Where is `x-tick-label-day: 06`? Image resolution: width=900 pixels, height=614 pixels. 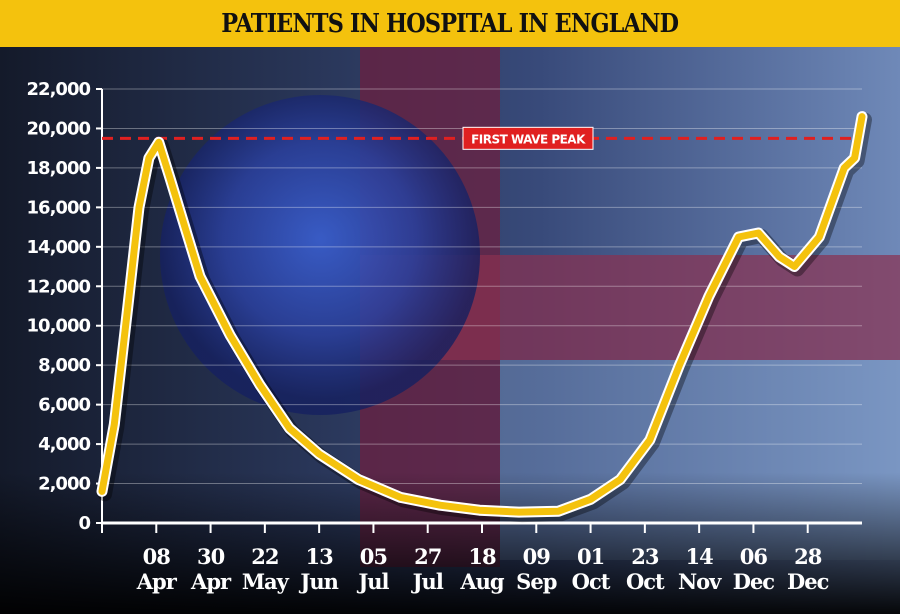 x-tick-label-day: 06 is located at coordinates (754, 556).